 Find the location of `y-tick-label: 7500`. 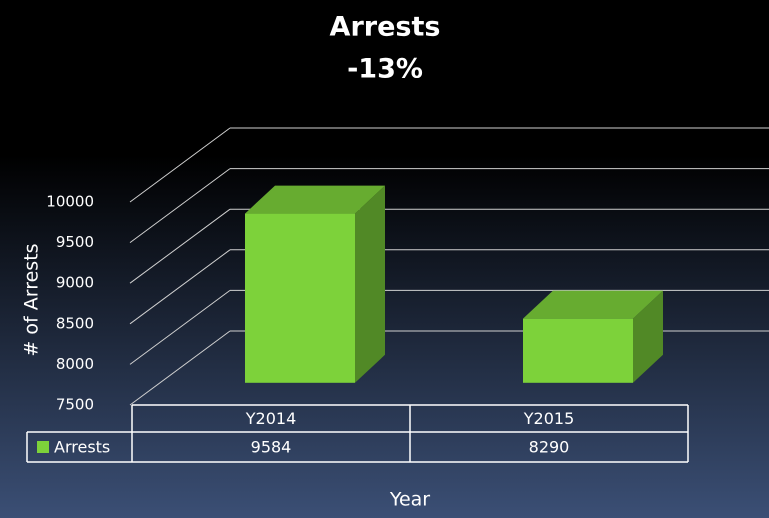

y-tick-label: 7500 is located at coordinates (75, 405).